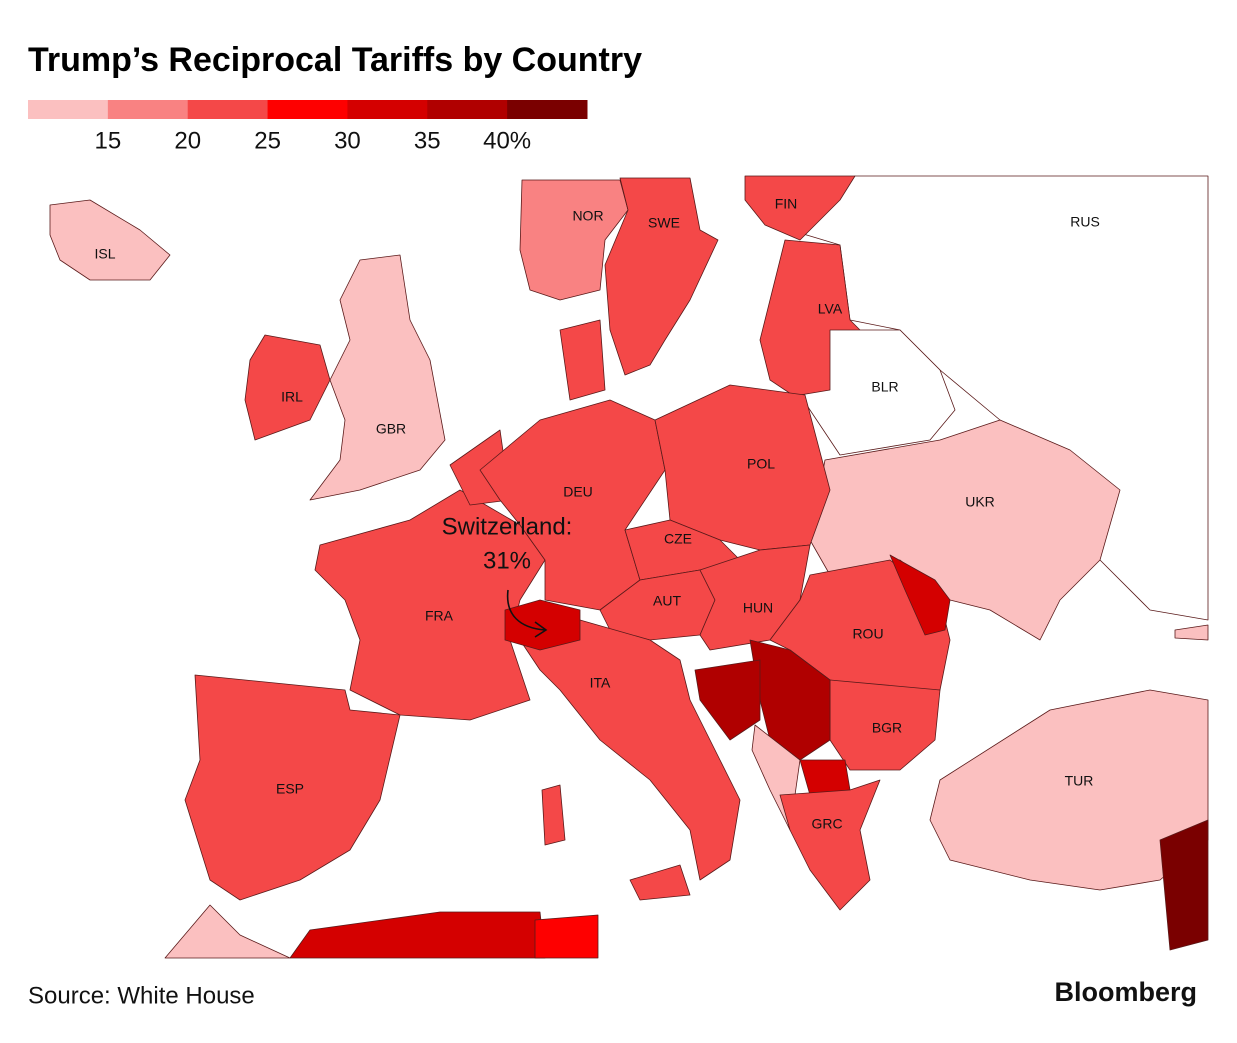 Image resolution: width=1237 pixels, height=1043 pixels. What do you see at coordinates (104, 254) in the screenshot?
I see `country-label: ISL` at bounding box center [104, 254].